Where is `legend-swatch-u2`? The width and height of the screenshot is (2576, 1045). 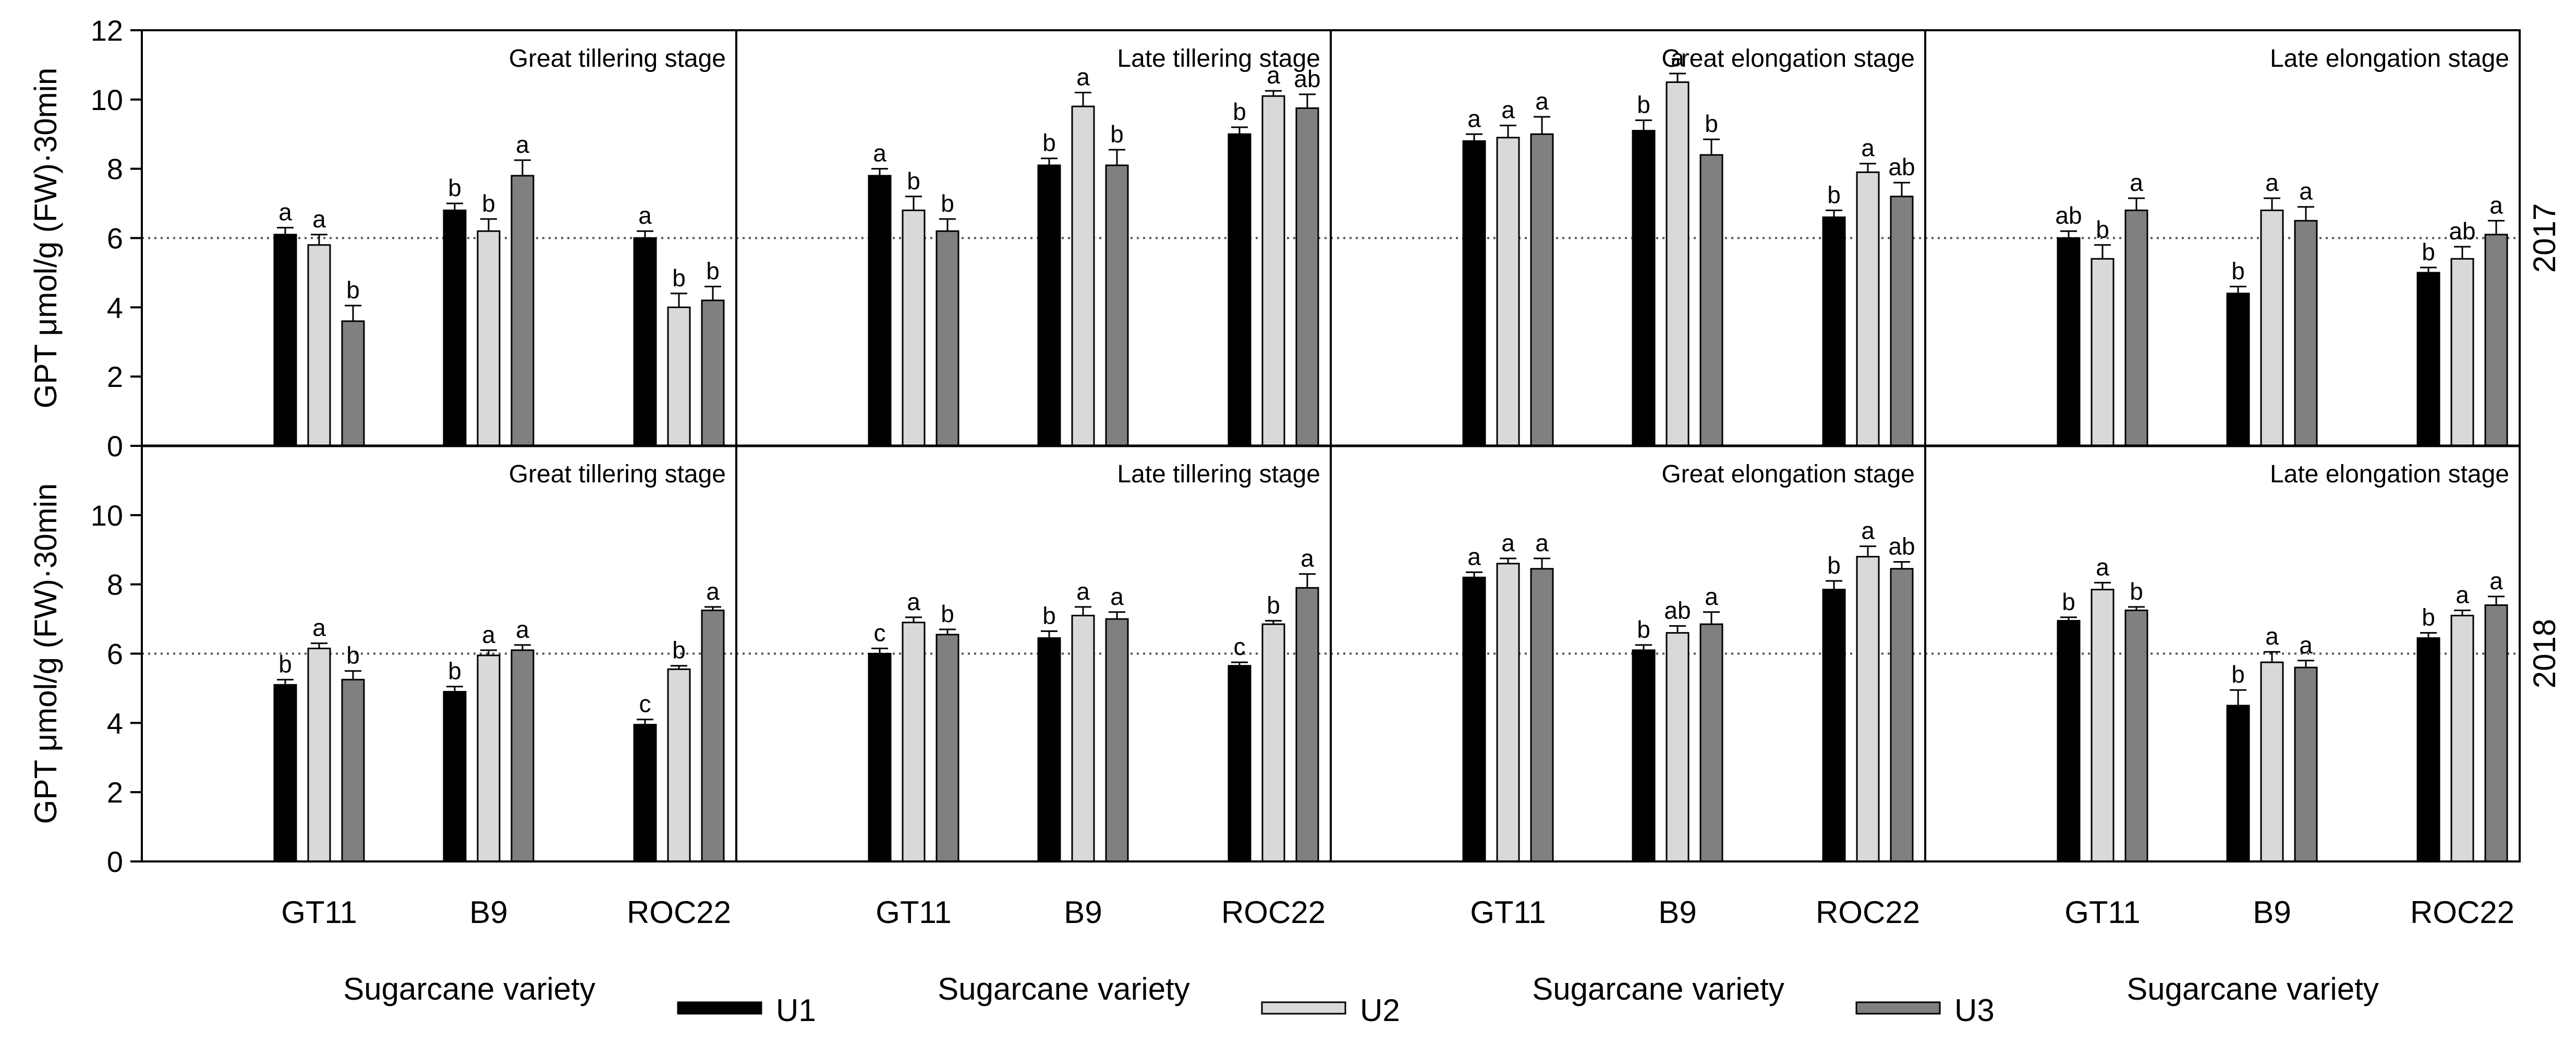 legend-swatch-u2 is located at coordinates (1303, 1008).